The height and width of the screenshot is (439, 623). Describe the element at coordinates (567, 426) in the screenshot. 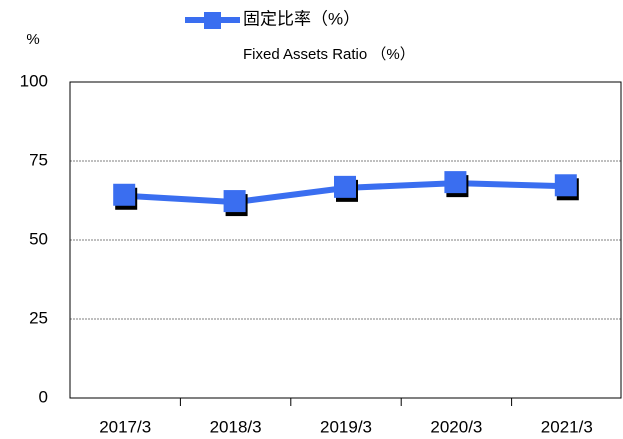

I see `x-tick-label: 2021/3` at that location.